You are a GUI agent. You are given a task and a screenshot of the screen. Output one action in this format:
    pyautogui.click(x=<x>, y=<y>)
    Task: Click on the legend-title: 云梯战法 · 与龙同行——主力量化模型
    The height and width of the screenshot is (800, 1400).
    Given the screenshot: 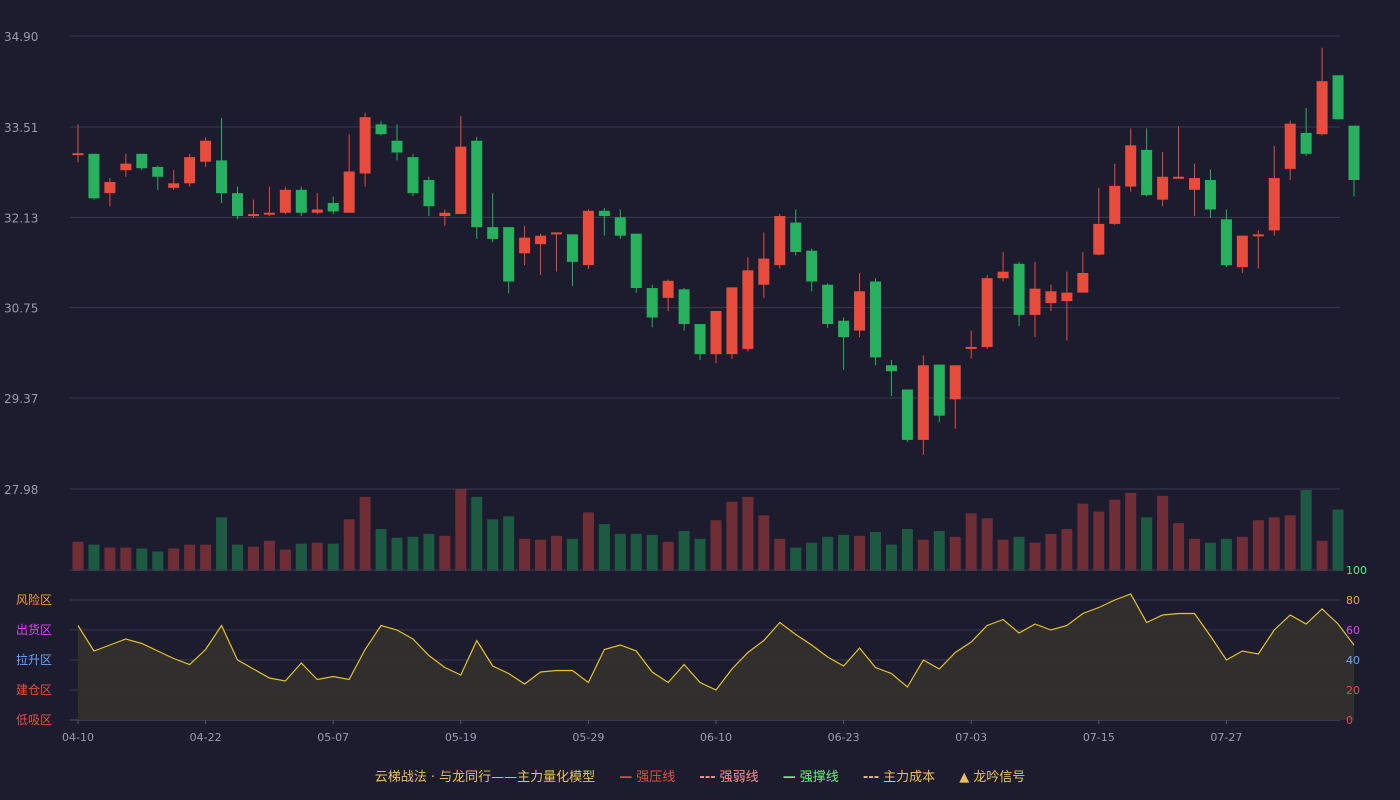 What is the action you would take?
    pyautogui.click(x=485, y=777)
    